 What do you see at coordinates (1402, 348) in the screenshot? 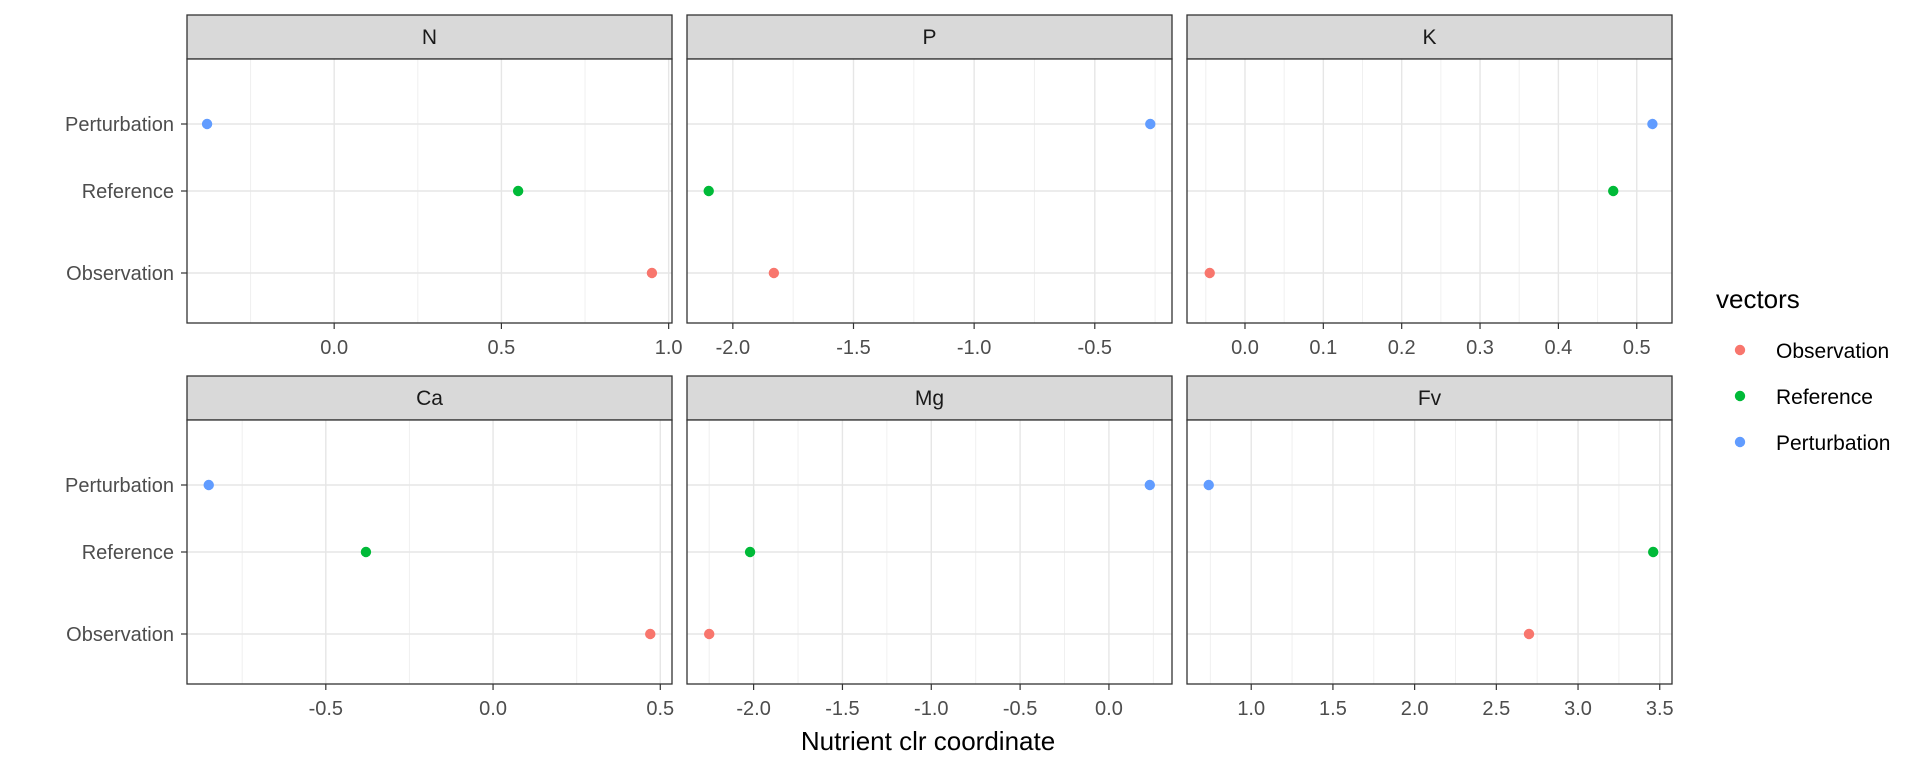
I see `x-tick-label: 0.2` at bounding box center [1402, 348].